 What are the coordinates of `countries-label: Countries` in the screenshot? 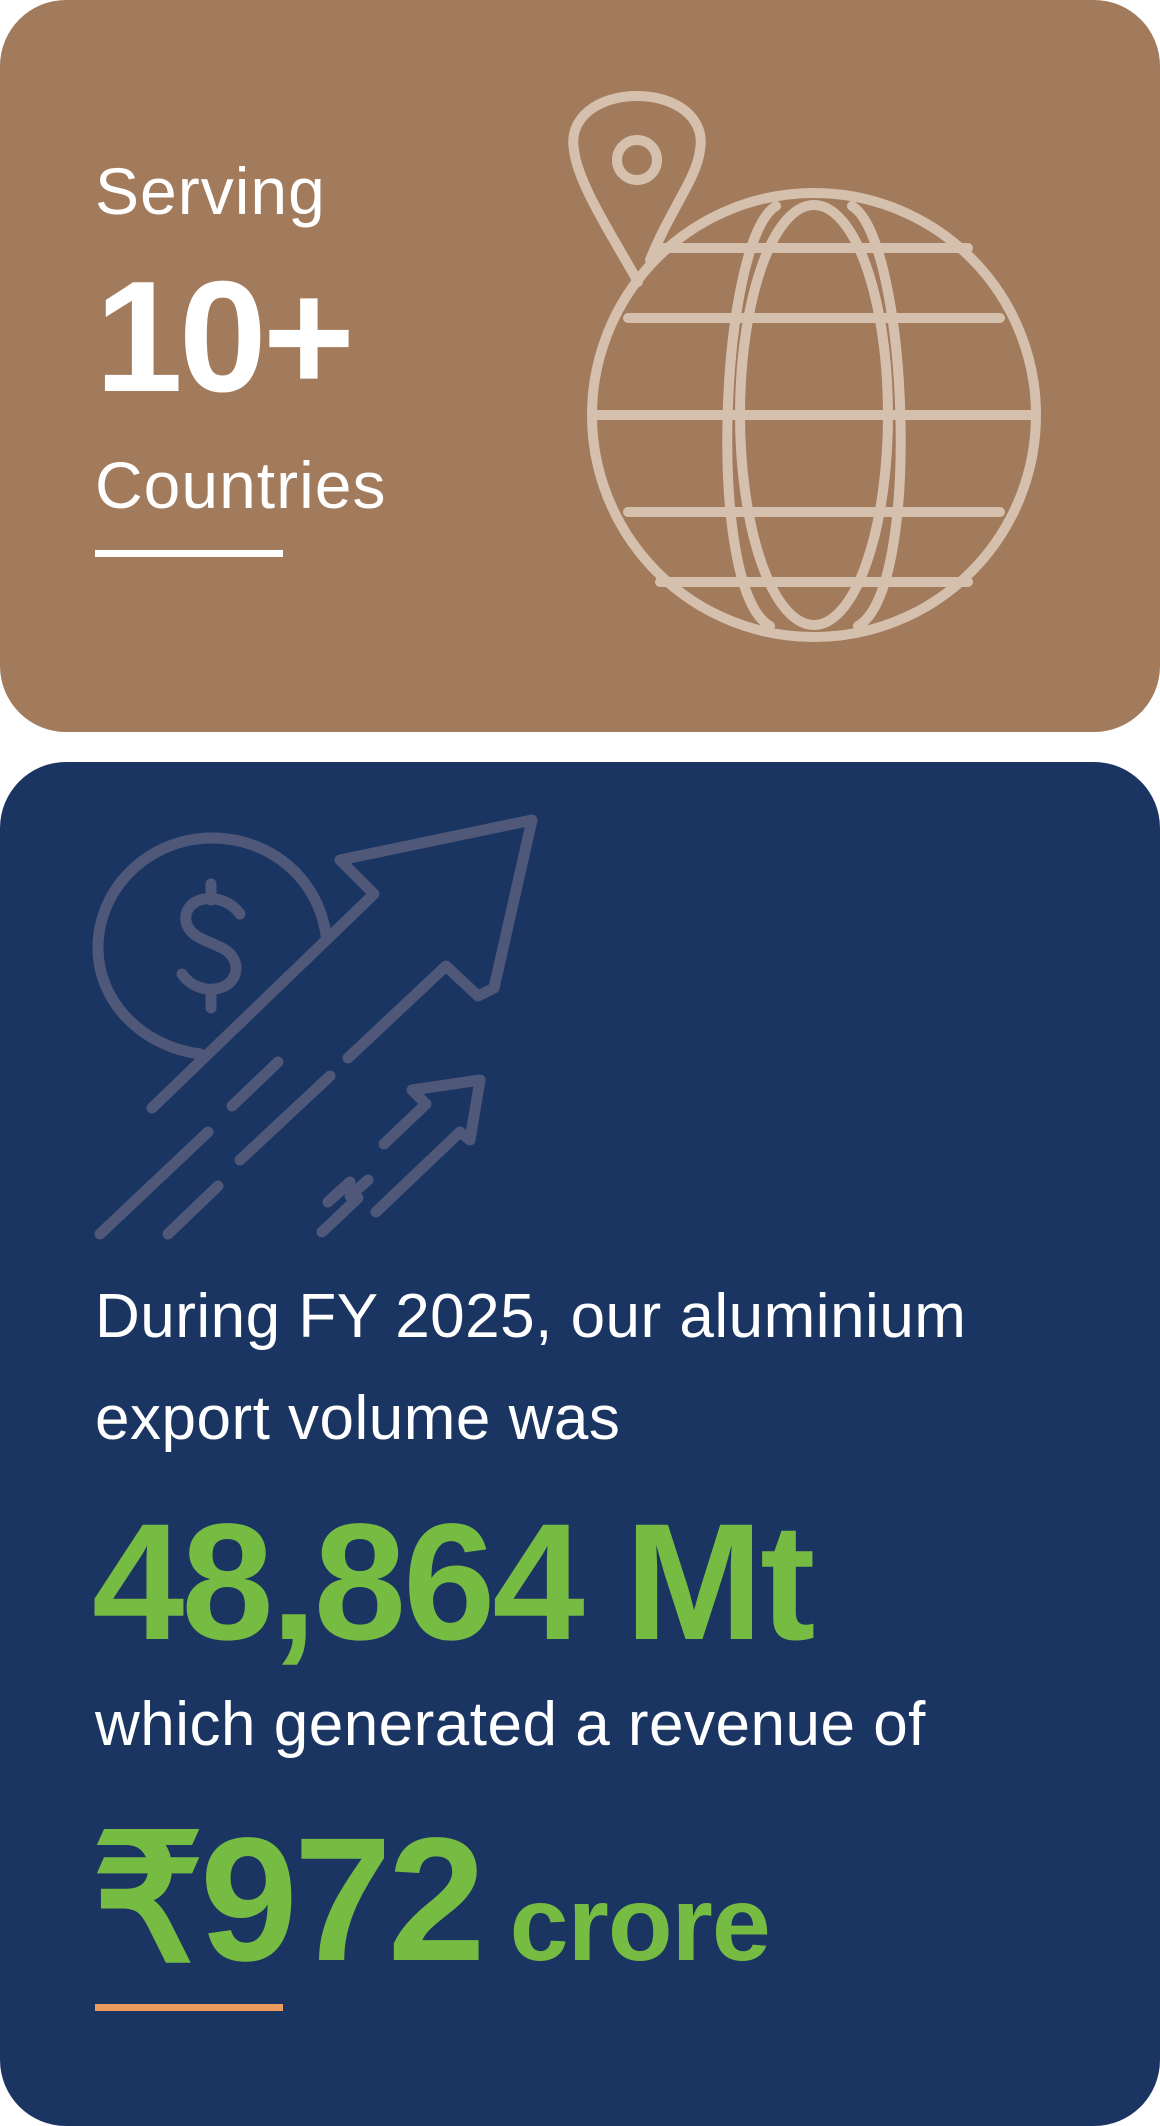 It's located at (241, 485).